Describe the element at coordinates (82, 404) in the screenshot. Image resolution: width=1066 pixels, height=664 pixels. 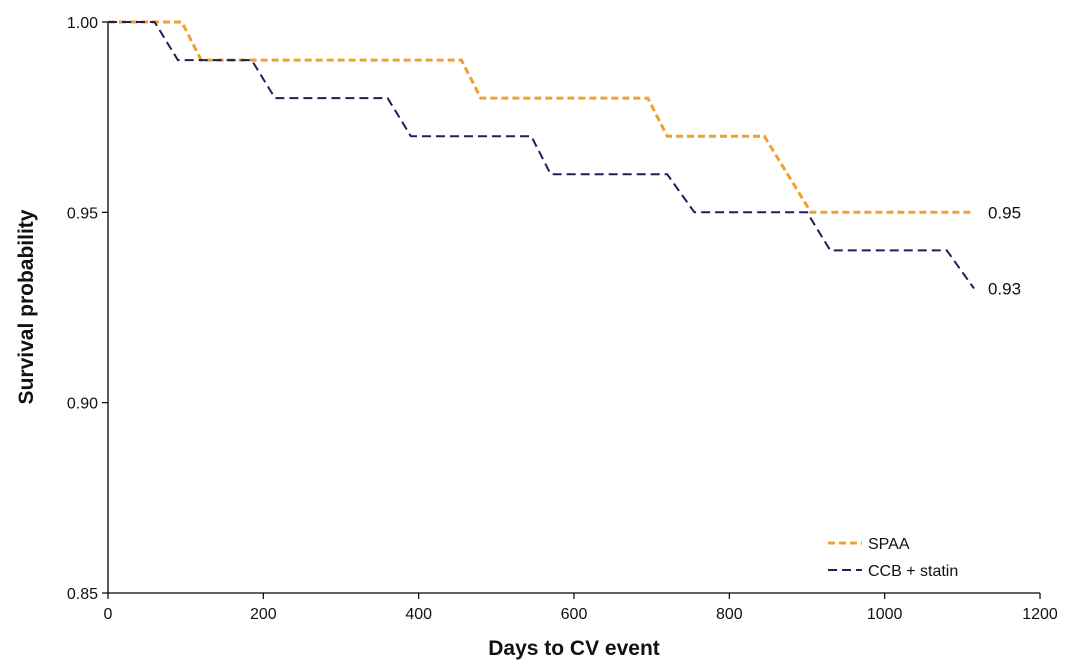
I see `y-tick-label: 0.90` at that location.